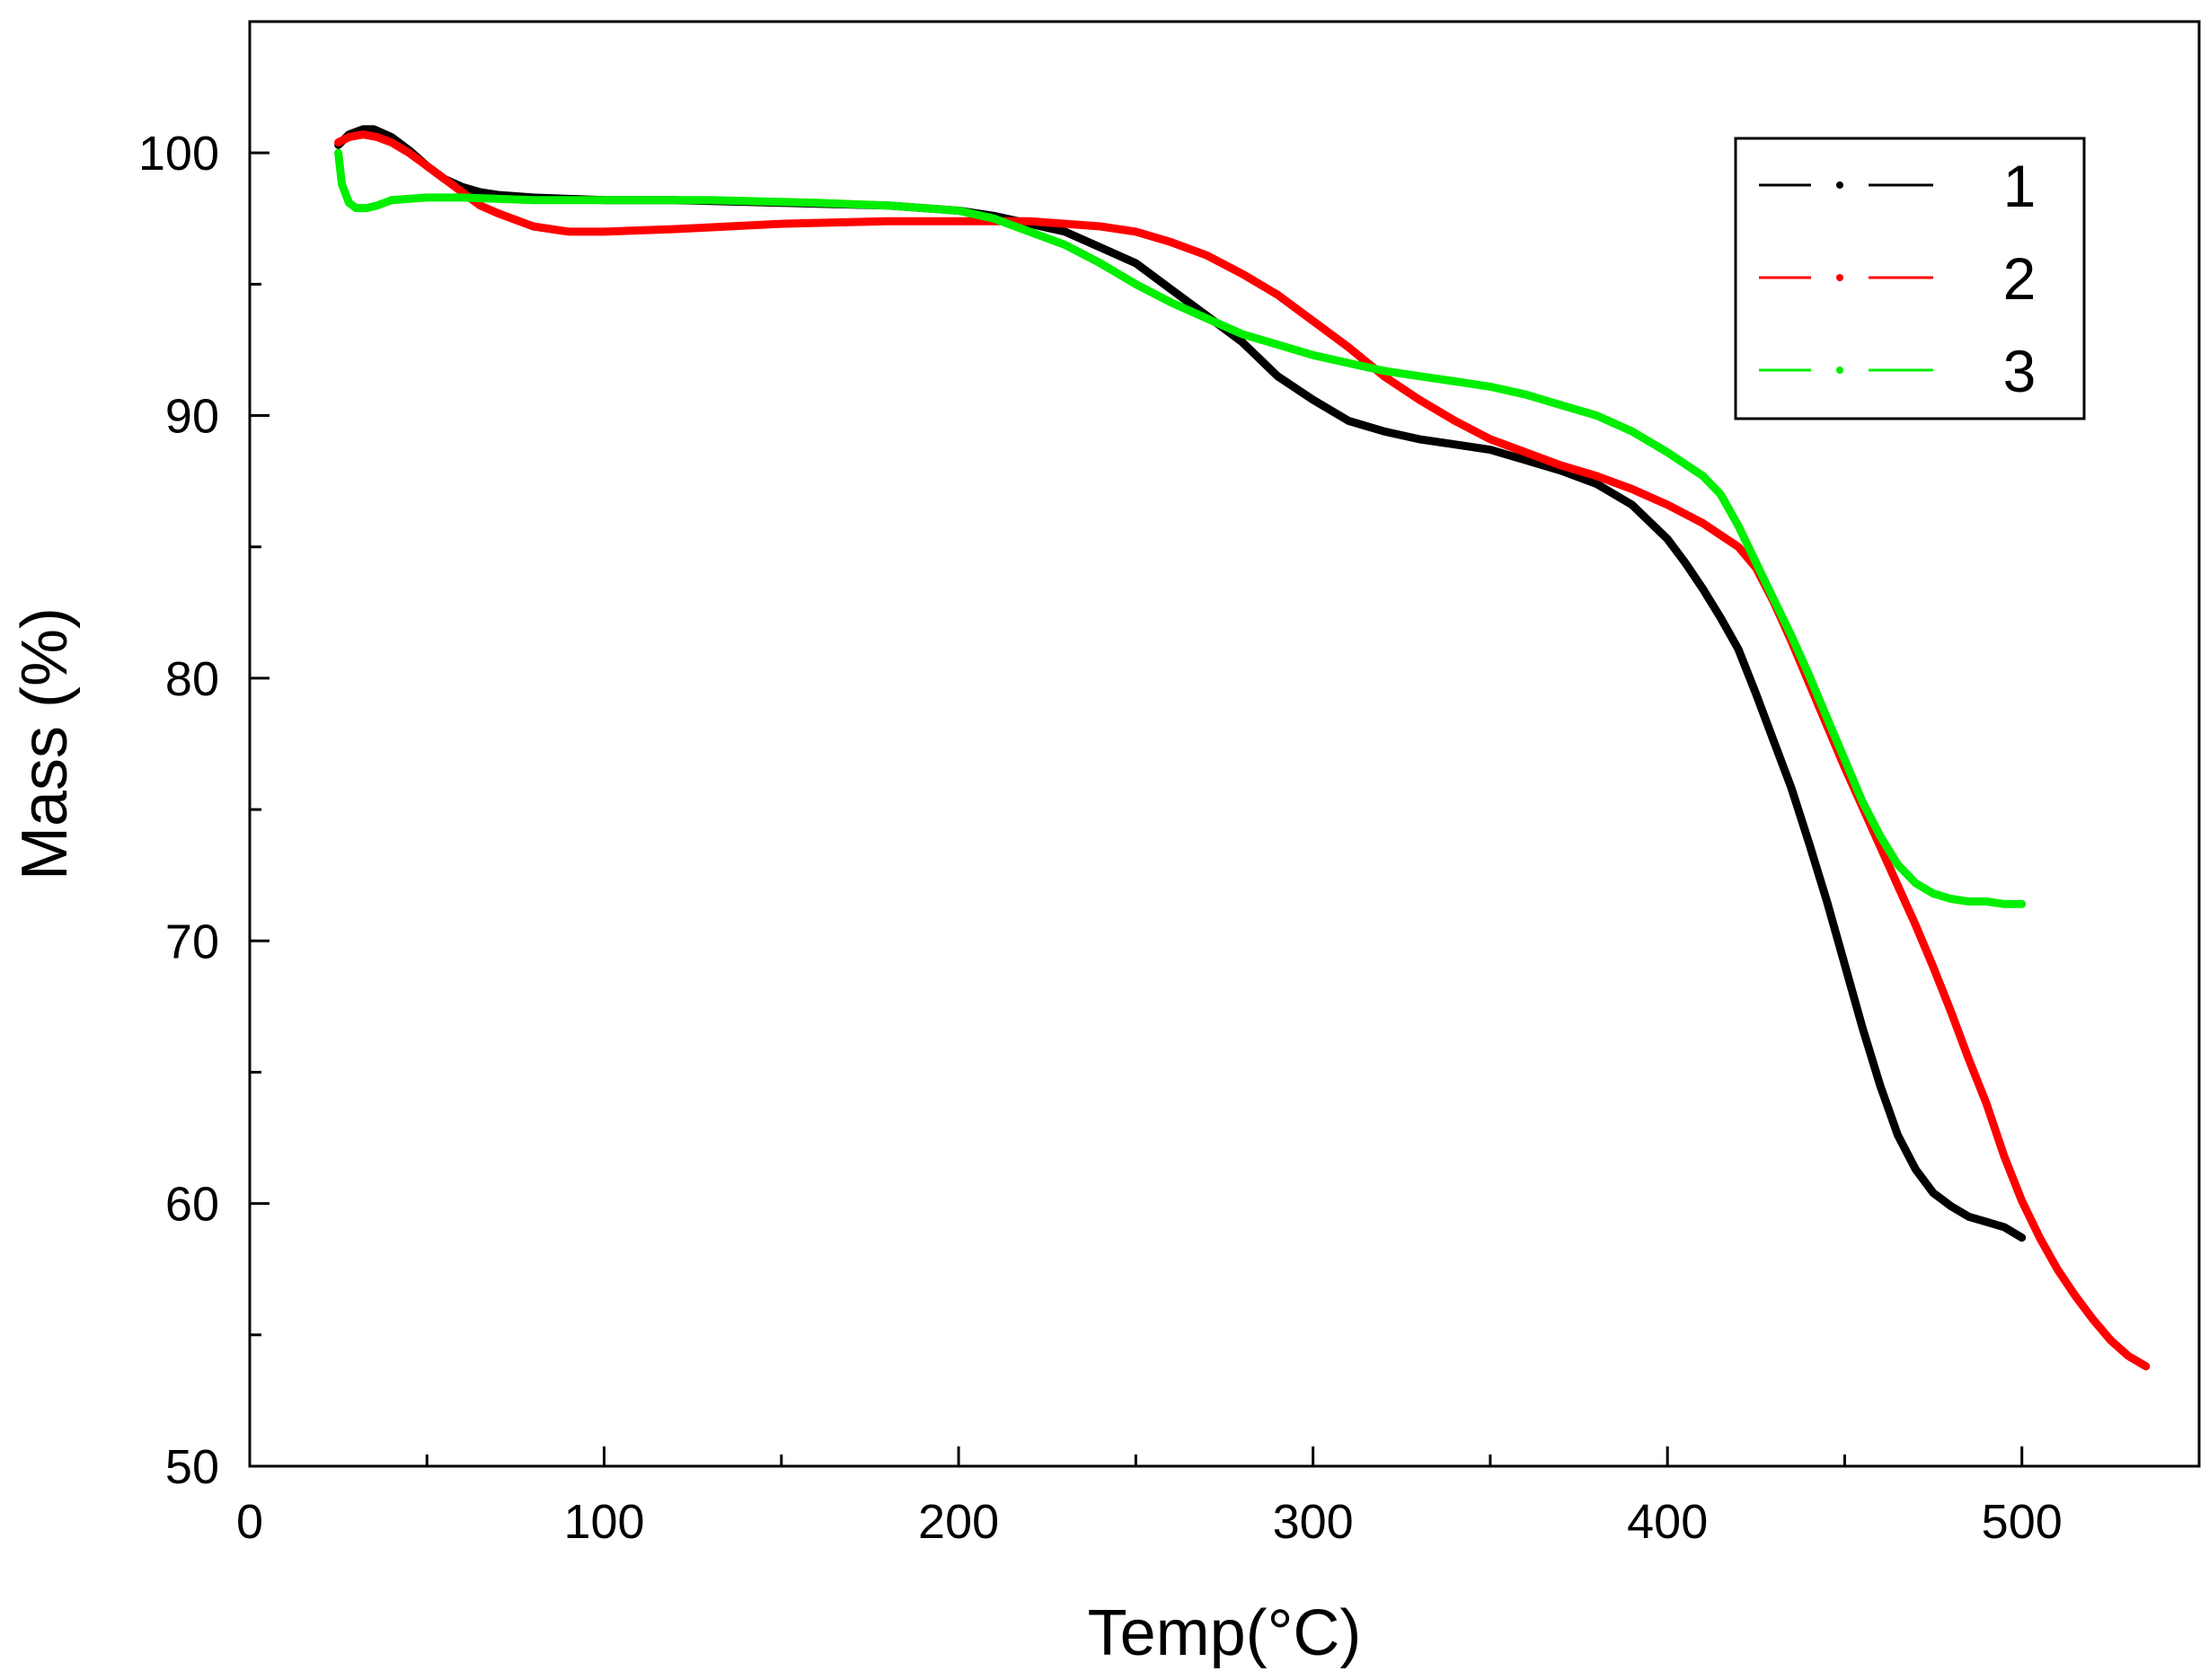 The image size is (2209, 1680). Describe the element at coordinates (192, 1467) in the screenshot. I see `y-tick-label: 50` at that location.